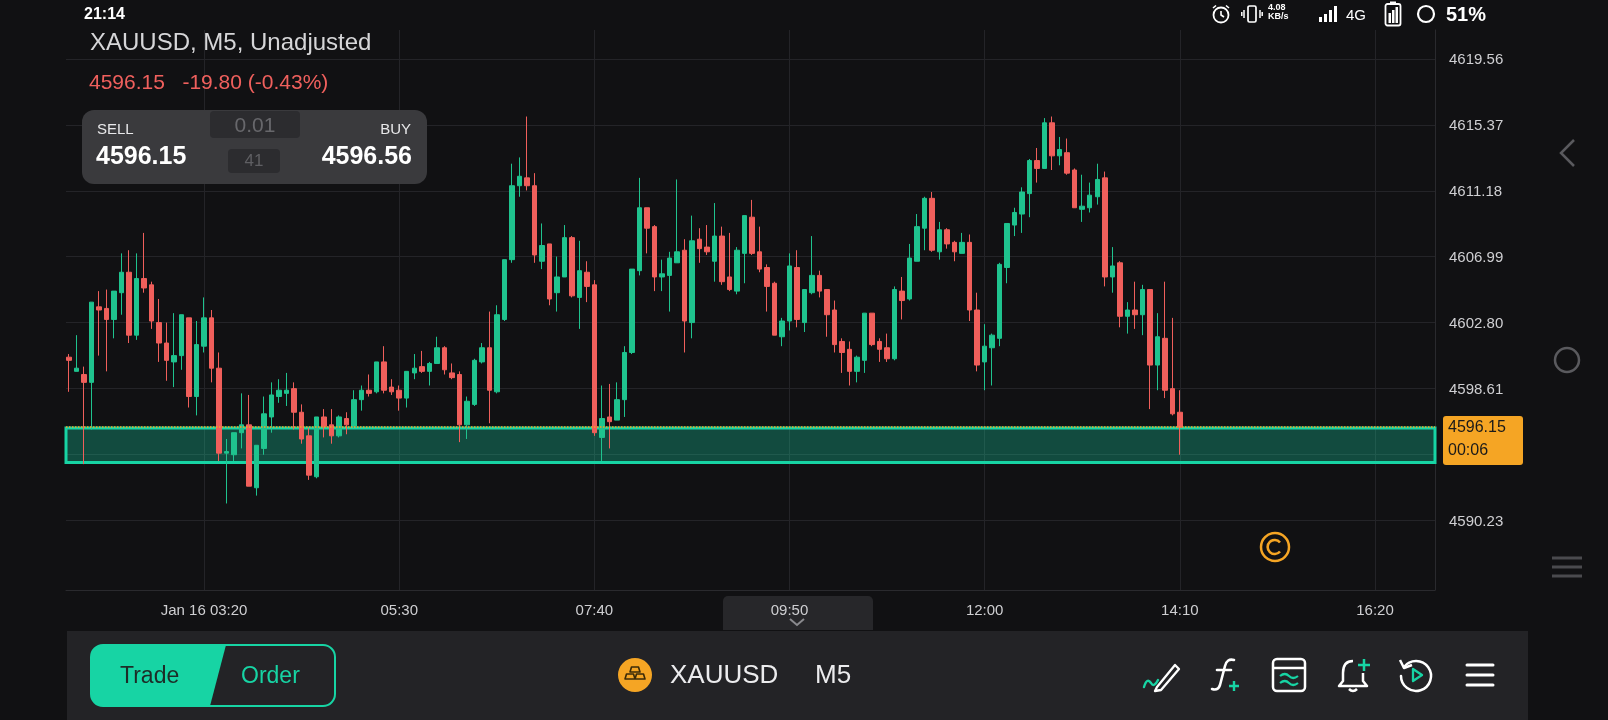  What do you see at coordinates (984, 609) in the screenshot?
I see `x-tick-label: 12:00` at bounding box center [984, 609].